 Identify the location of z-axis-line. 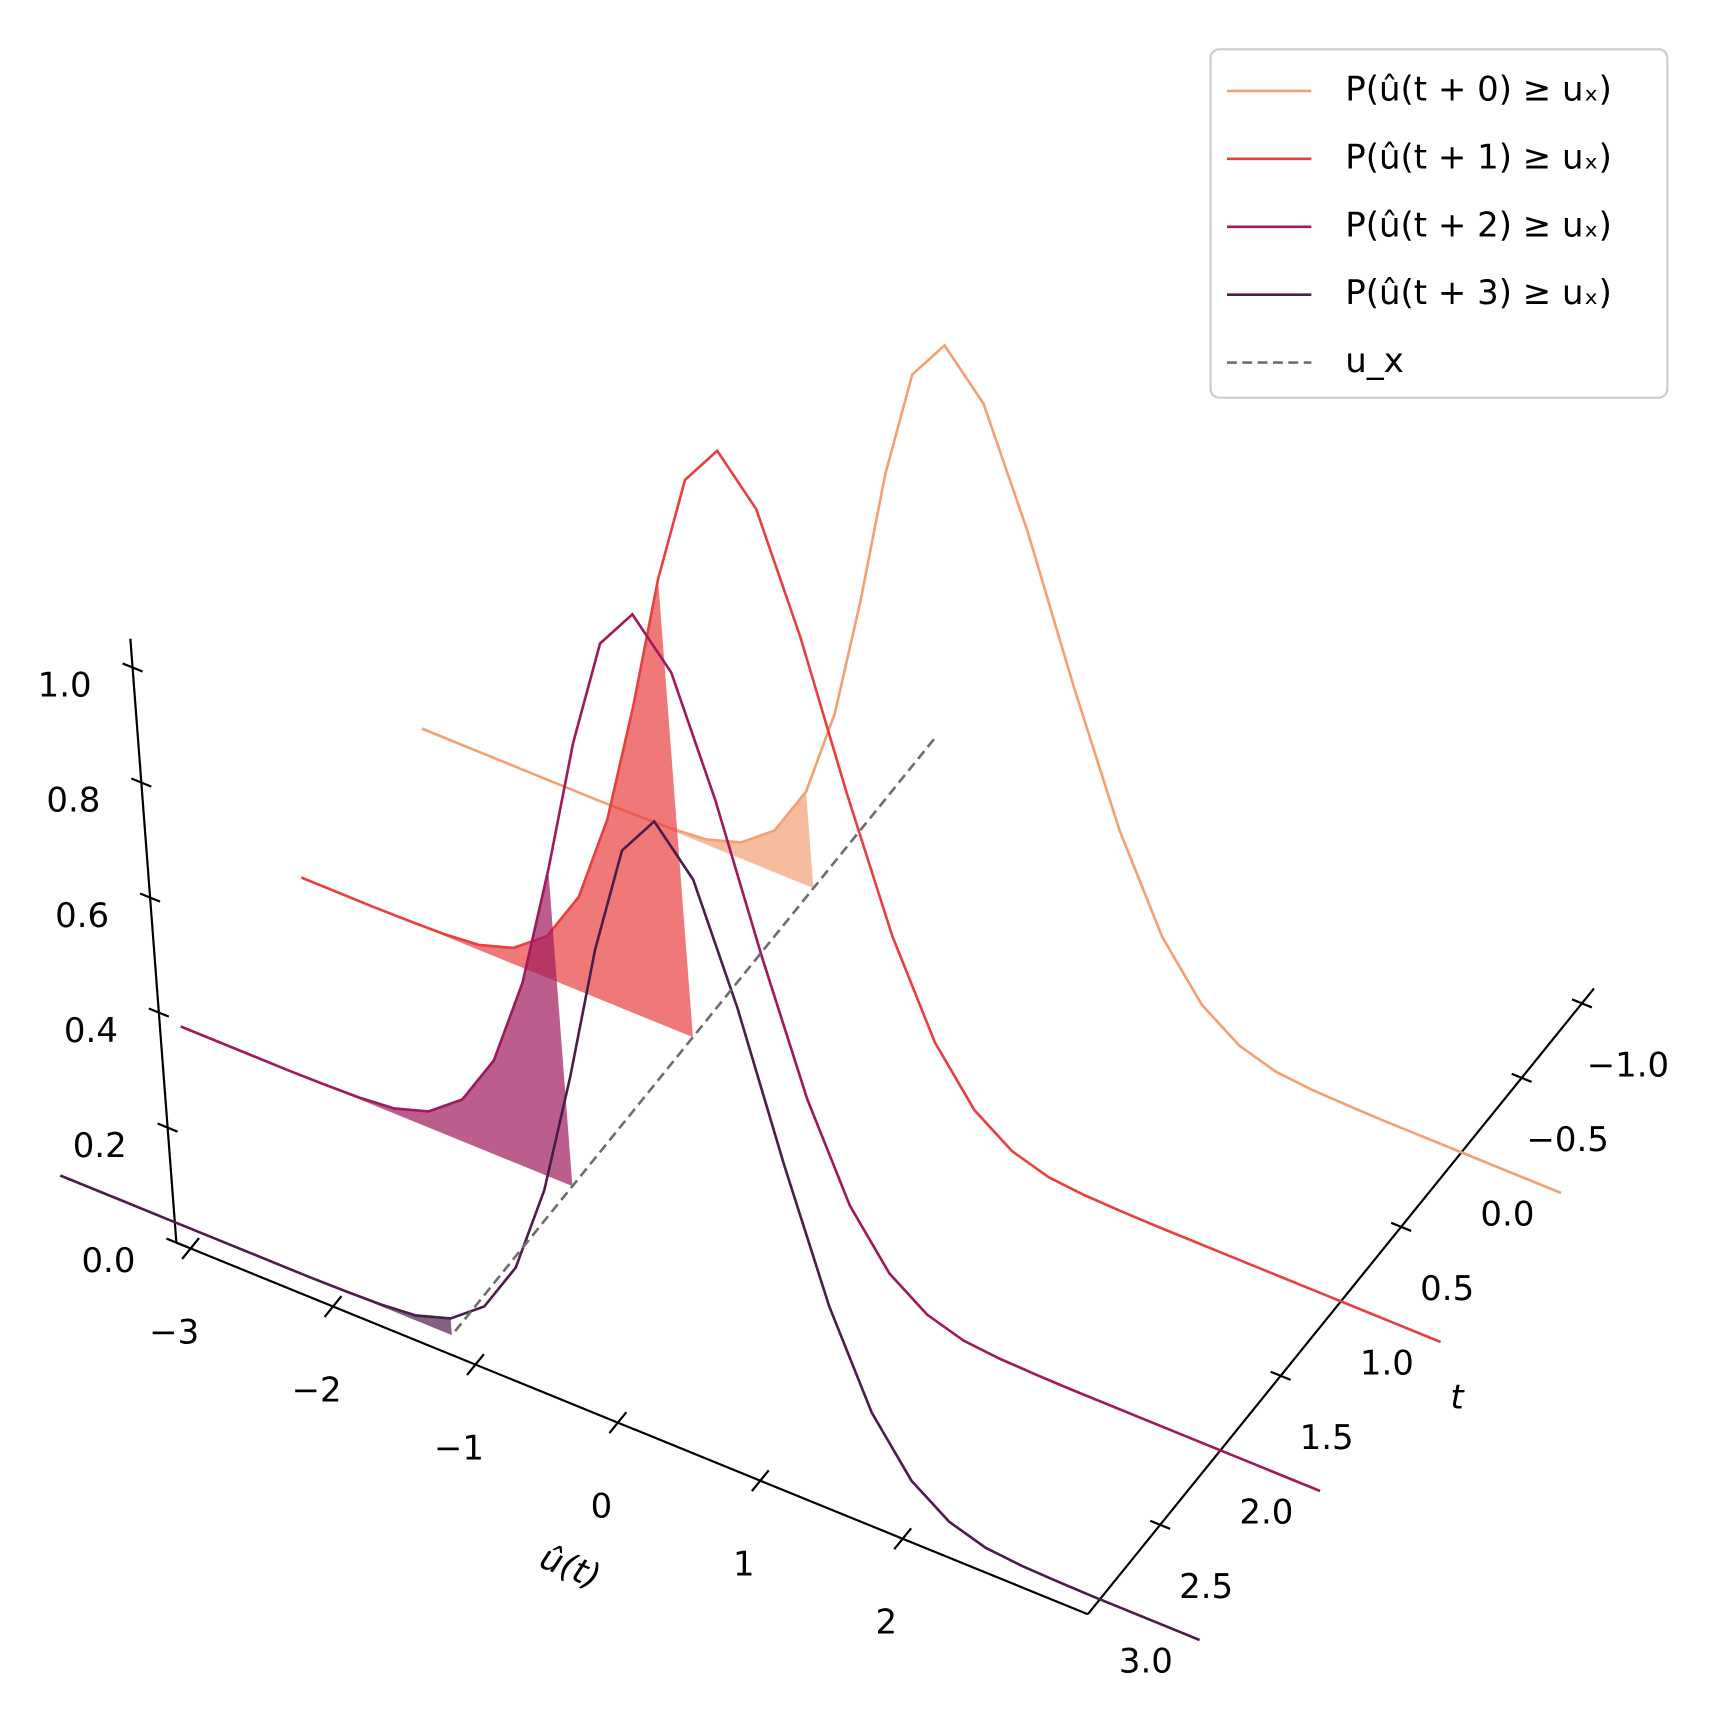
(153, 940).